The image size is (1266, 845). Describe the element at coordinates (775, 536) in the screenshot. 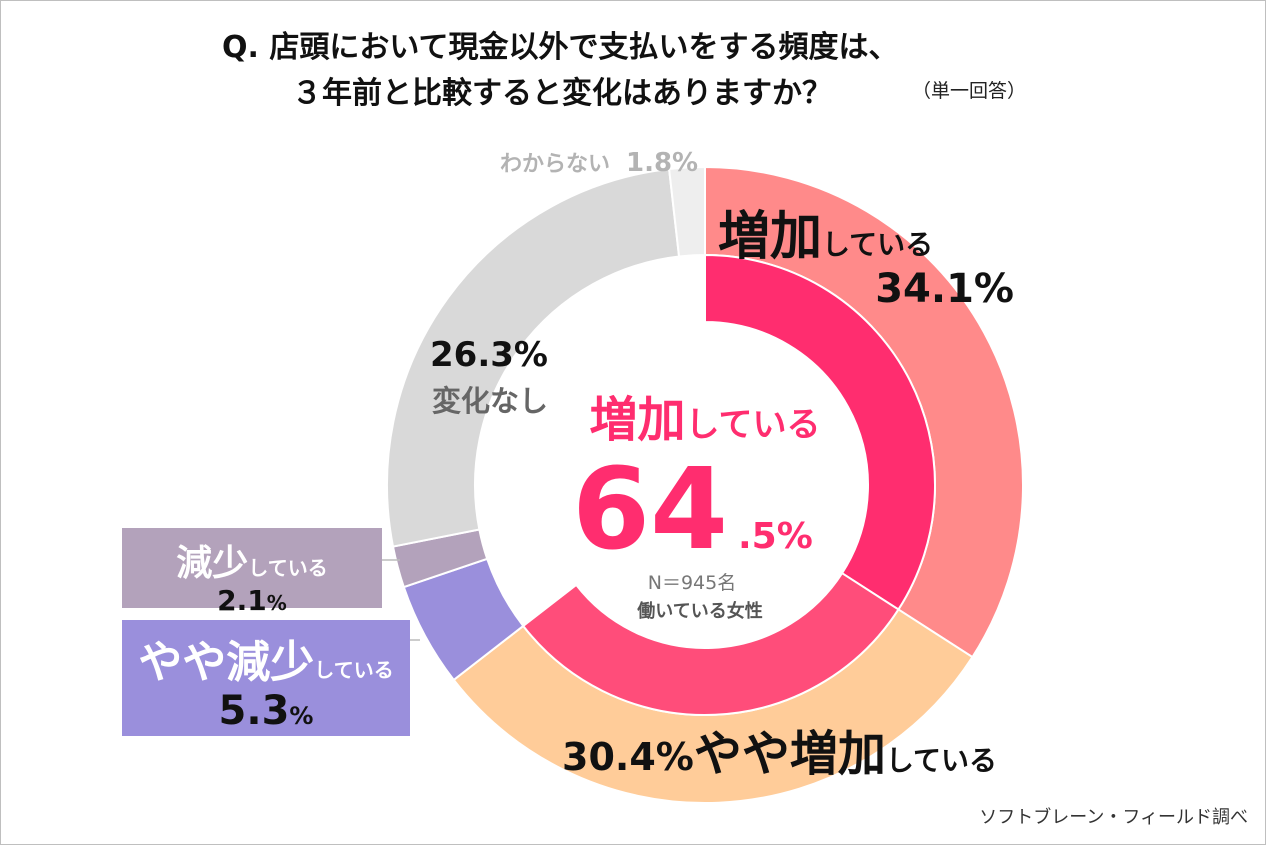

I see `center-total-decimal: .5%` at that location.